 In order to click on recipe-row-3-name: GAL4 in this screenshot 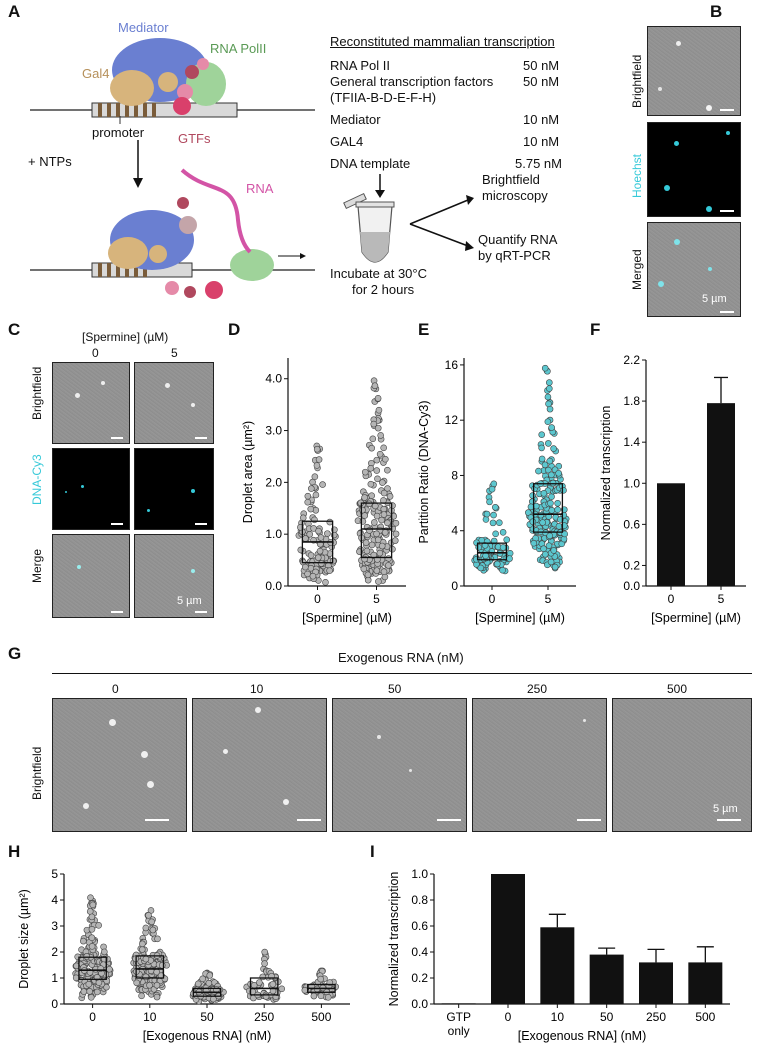, I will do `click(347, 141)`.